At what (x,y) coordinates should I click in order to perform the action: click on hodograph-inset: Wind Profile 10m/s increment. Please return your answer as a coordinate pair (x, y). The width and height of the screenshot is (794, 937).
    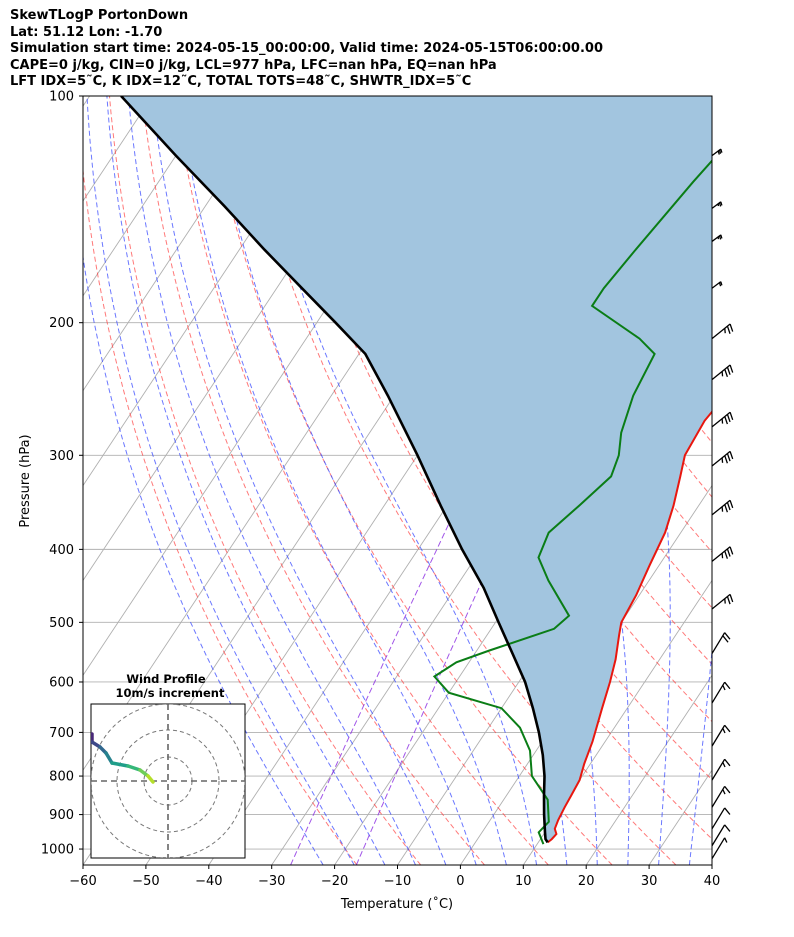
    Looking at the image, I should click on (168, 765).